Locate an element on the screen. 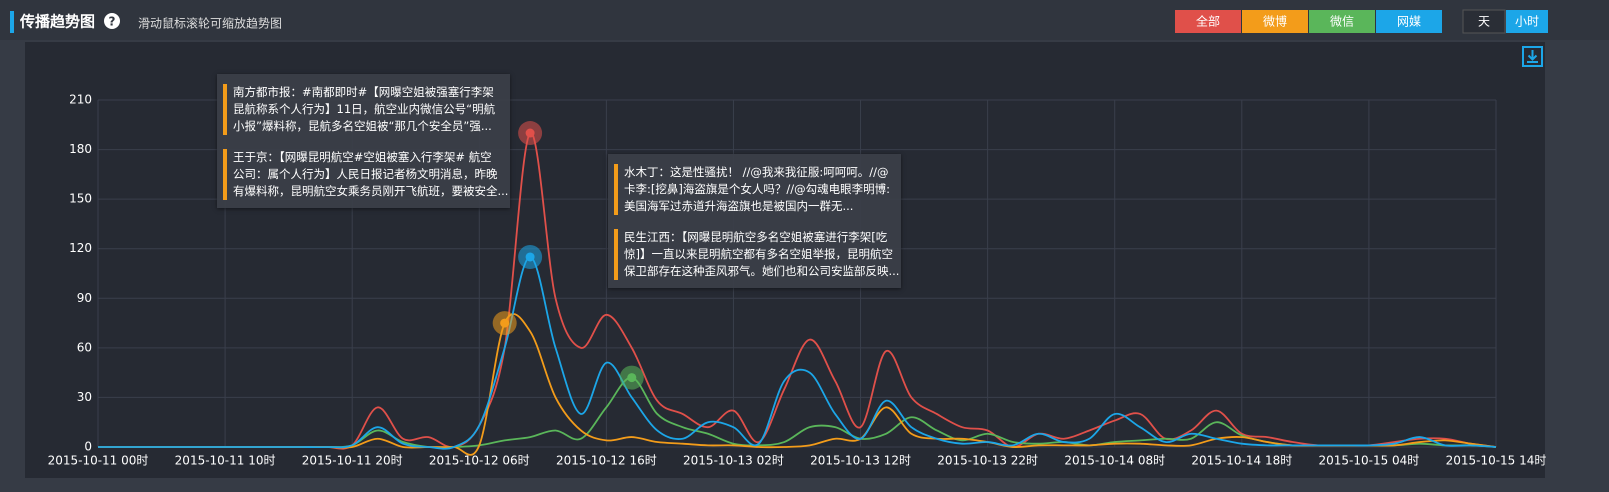 Image resolution: width=1609 pixels, height=492 pixels. annotation-text: 惊]】一直以来昆明航空都有多名空姐举报，昆明航空 is located at coordinates (758, 254).